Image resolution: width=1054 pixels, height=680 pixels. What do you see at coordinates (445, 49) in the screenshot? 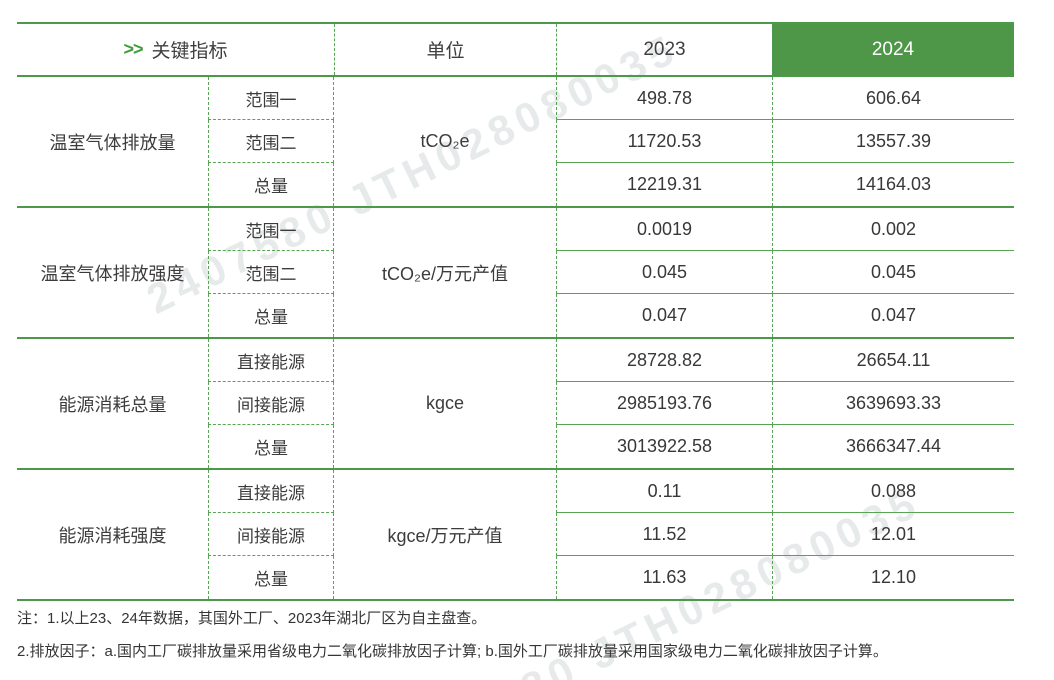
I see `header-unit: 单位` at bounding box center [445, 49].